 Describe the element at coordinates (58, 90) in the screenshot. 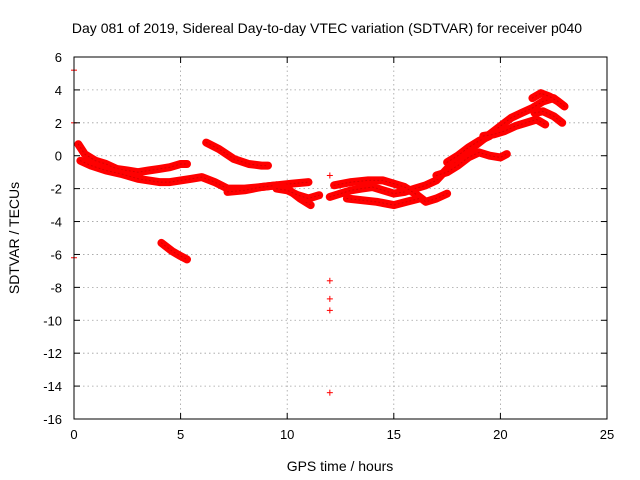

I see `y-tick-label: 4` at that location.